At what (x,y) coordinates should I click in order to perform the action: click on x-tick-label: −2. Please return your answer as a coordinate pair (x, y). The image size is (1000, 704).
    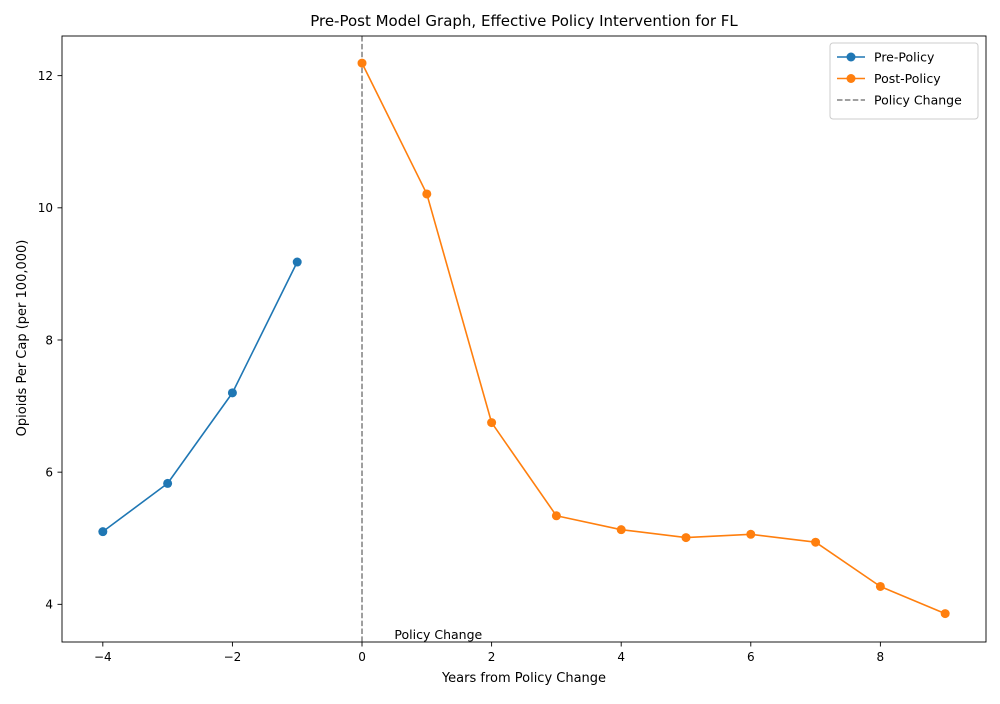
    Looking at the image, I should click on (233, 657).